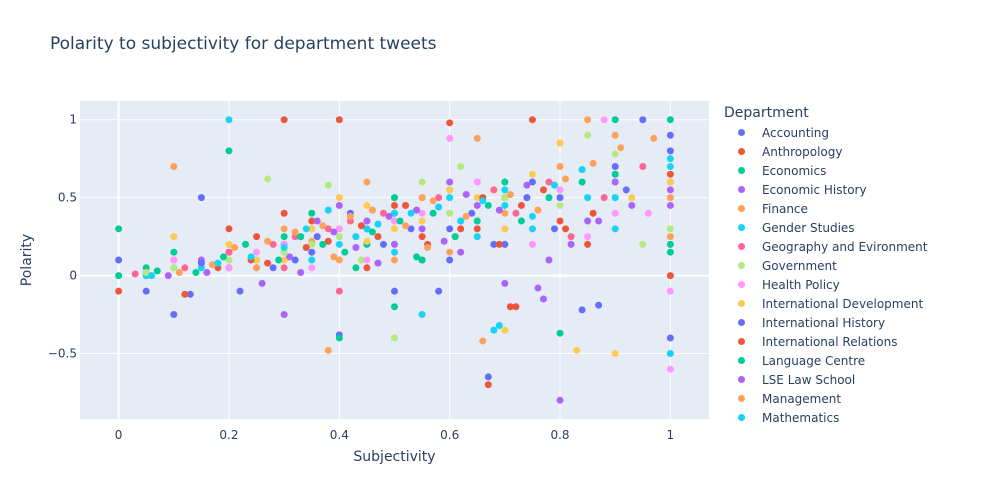 Image resolution: width=1000 pixels, height=500 pixels. I want to click on legend-item: Management, so click(859, 398).